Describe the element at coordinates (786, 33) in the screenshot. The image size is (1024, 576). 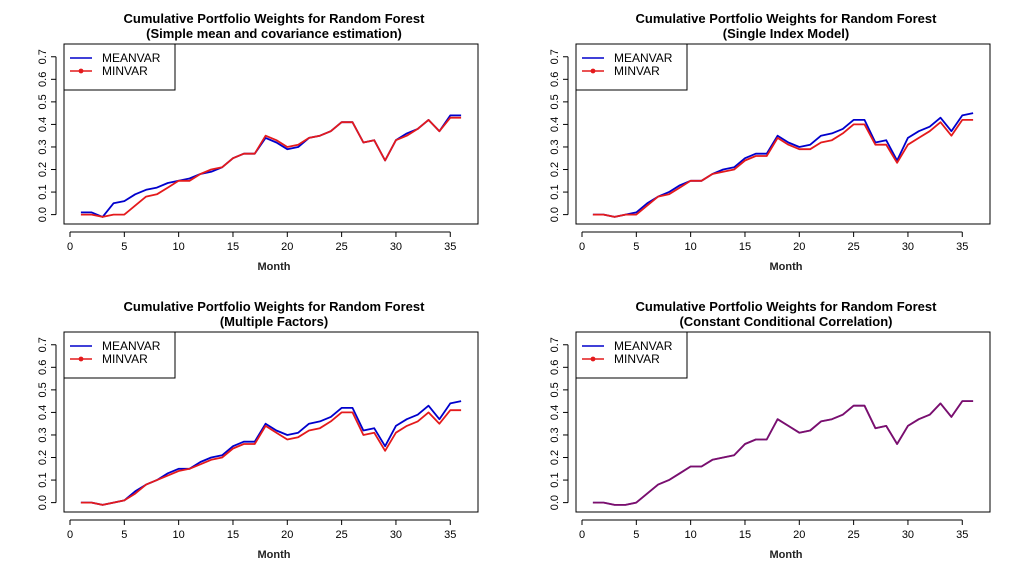
I see `chart-subtitle: (Single Index Model)` at that location.